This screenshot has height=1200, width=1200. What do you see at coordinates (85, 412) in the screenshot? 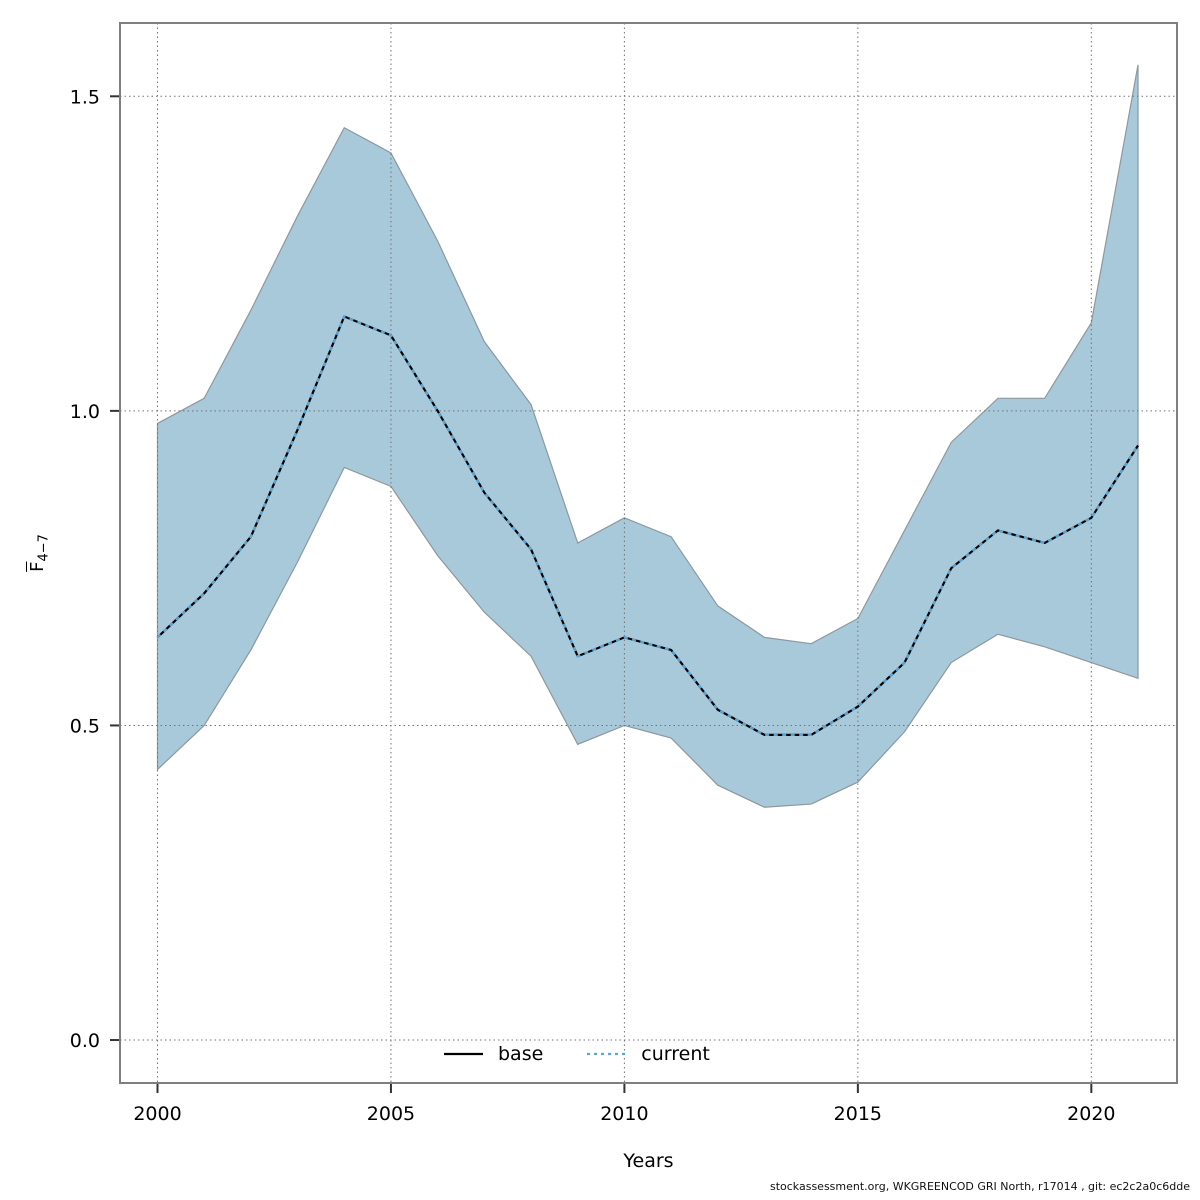
I see `y-tick-label: 1.0` at bounding box center [85, 412].